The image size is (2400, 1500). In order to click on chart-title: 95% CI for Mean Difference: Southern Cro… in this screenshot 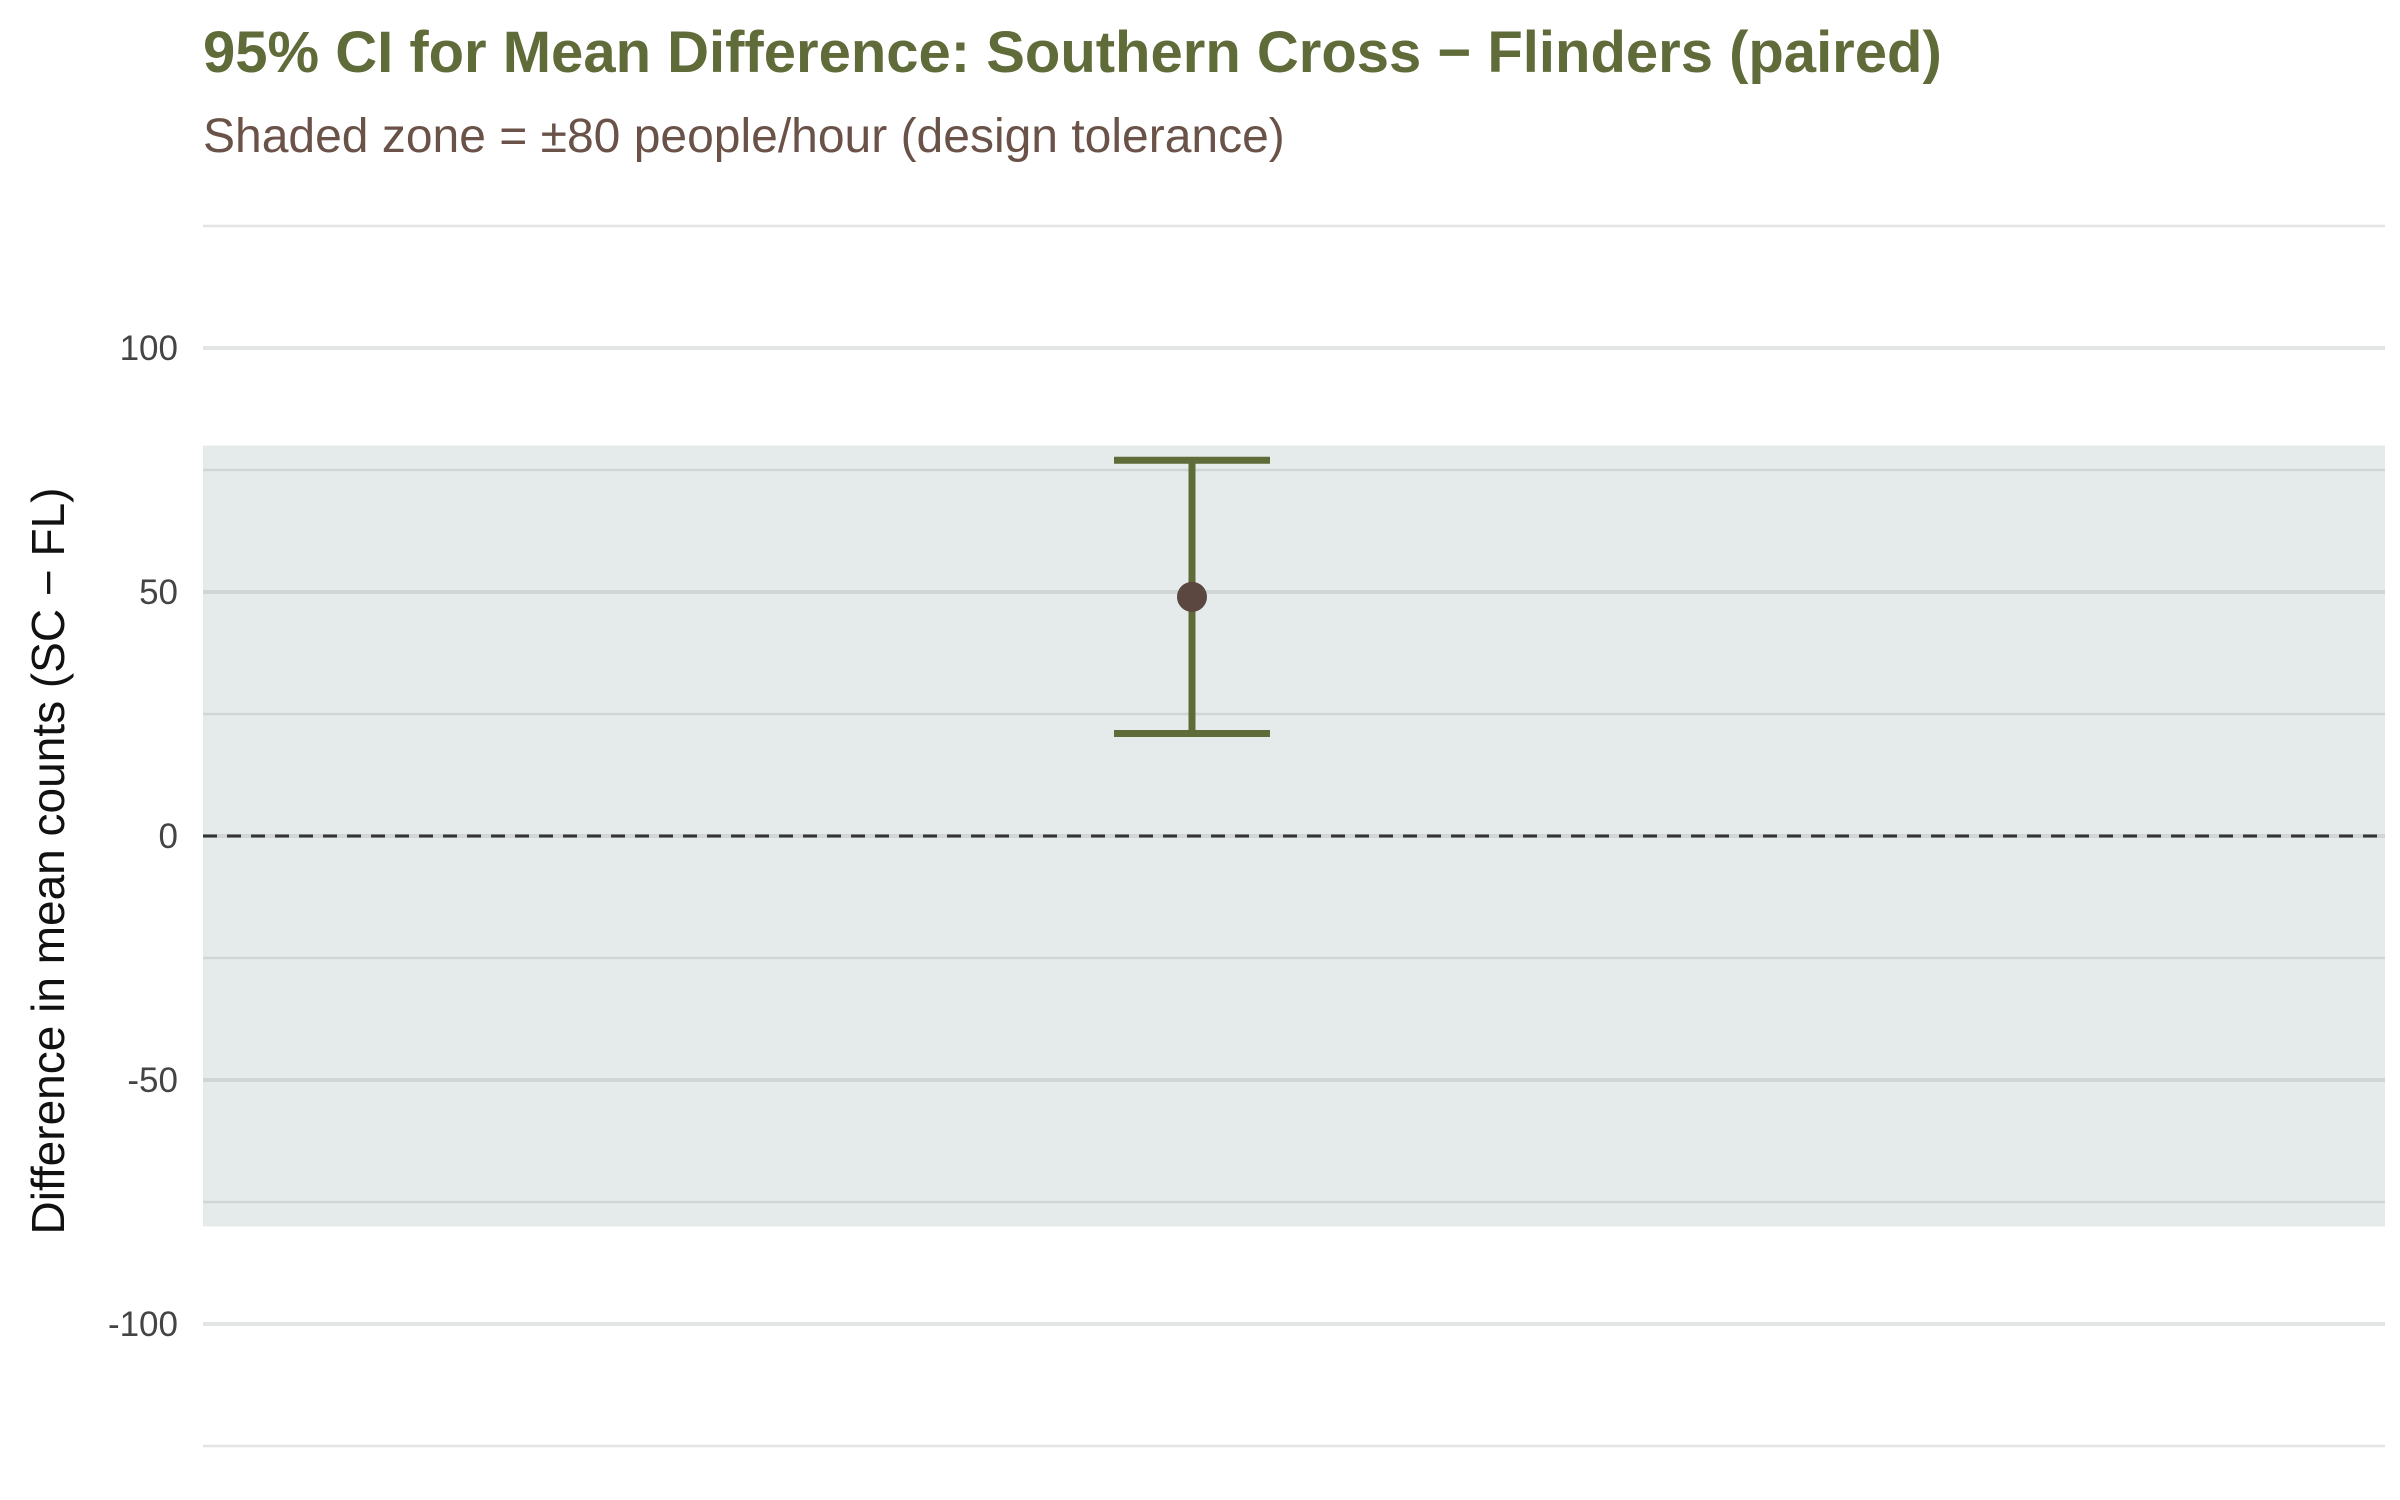, I will do `click(1072, 52)`.